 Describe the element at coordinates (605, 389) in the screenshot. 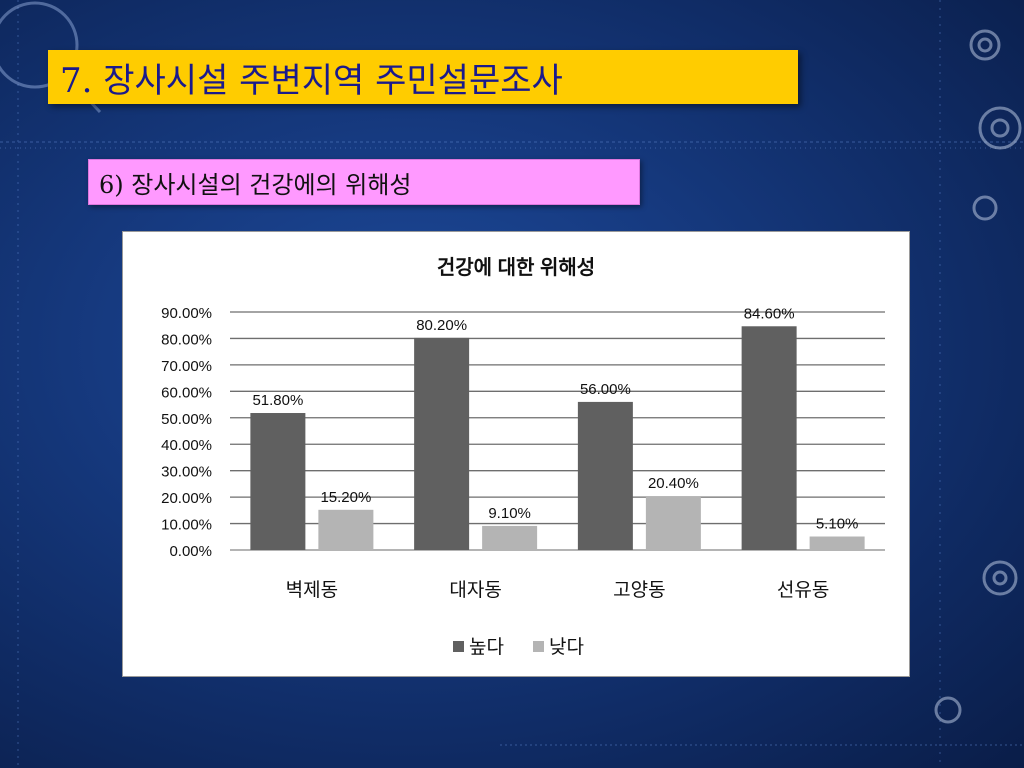

I see `data-label: 56.00%` at that location.